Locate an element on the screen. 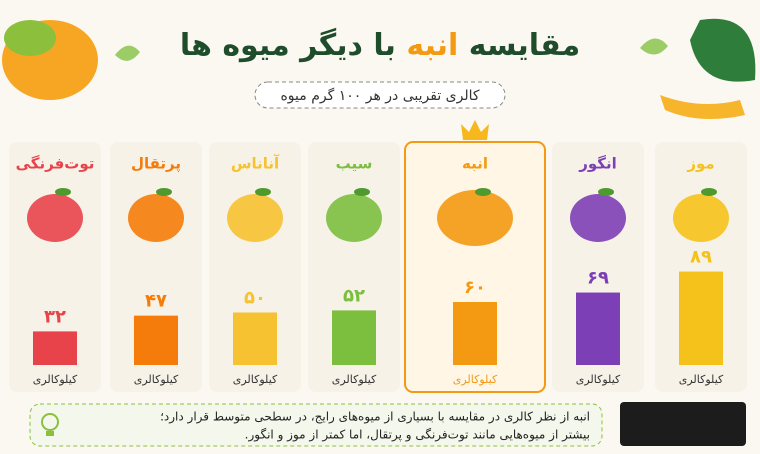  title-part: مقایسه is located at coordinates (524, 45).